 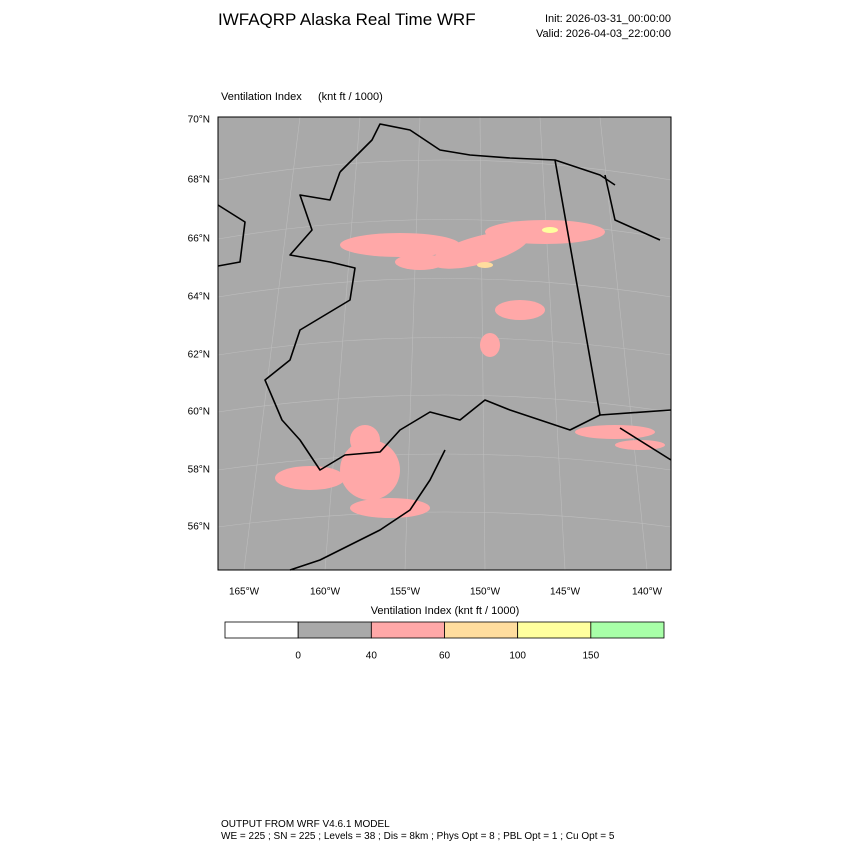 What do you see at coordinates (199, 355) in the screenshot?
I see `lat-label: 62°N` at bounding box center [199, 355].